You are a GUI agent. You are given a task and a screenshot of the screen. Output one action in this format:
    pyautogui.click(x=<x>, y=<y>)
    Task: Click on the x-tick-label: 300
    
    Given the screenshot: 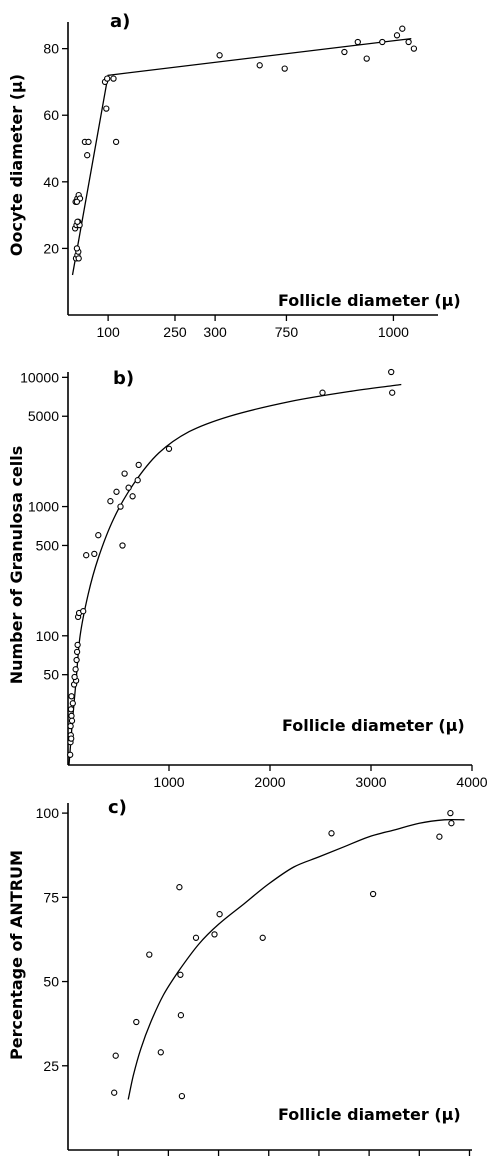 What is the action you would take?
    pyautogui.click(x=215, y=332)
    